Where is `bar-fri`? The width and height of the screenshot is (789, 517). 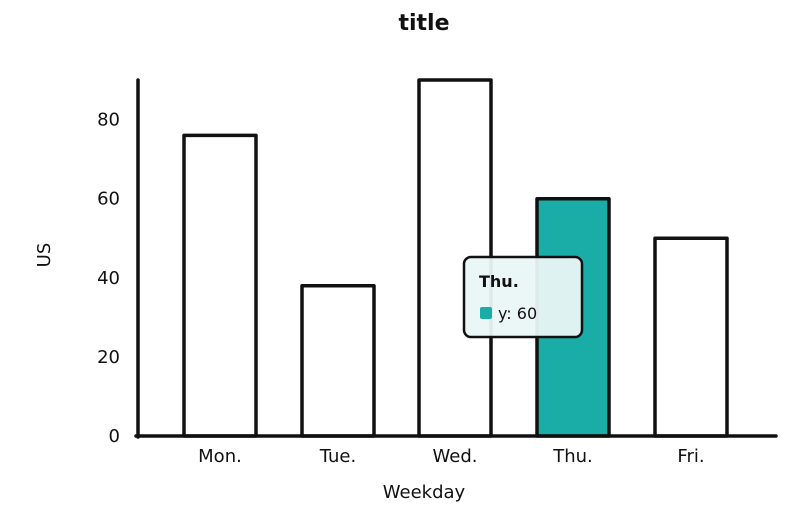
bar-fri is located at coordinates (691, 337).